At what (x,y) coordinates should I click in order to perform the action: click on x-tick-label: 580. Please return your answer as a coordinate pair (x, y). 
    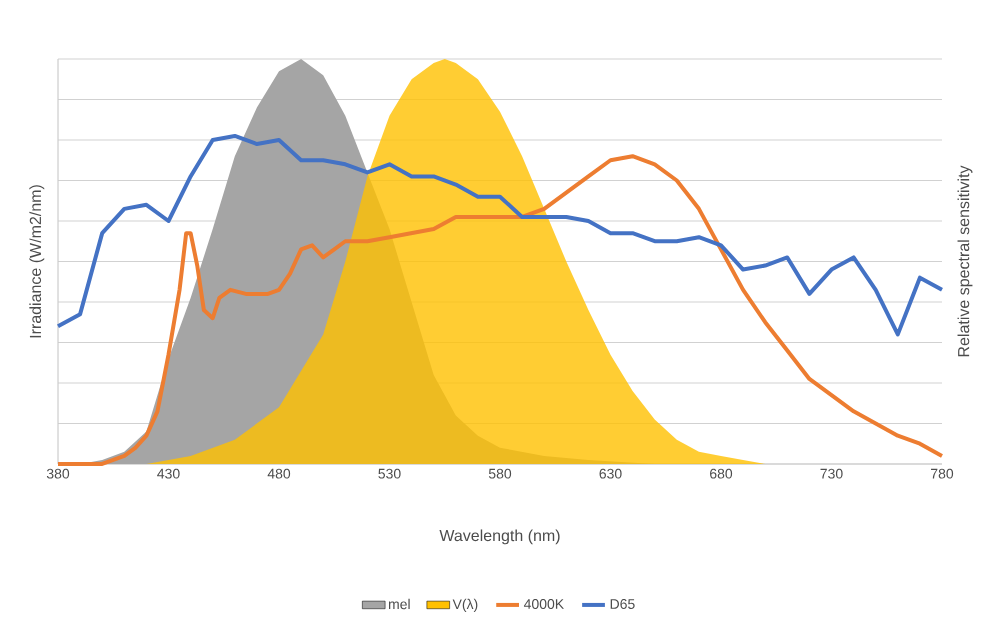
    Looking at the image, I should click on (500, 473).